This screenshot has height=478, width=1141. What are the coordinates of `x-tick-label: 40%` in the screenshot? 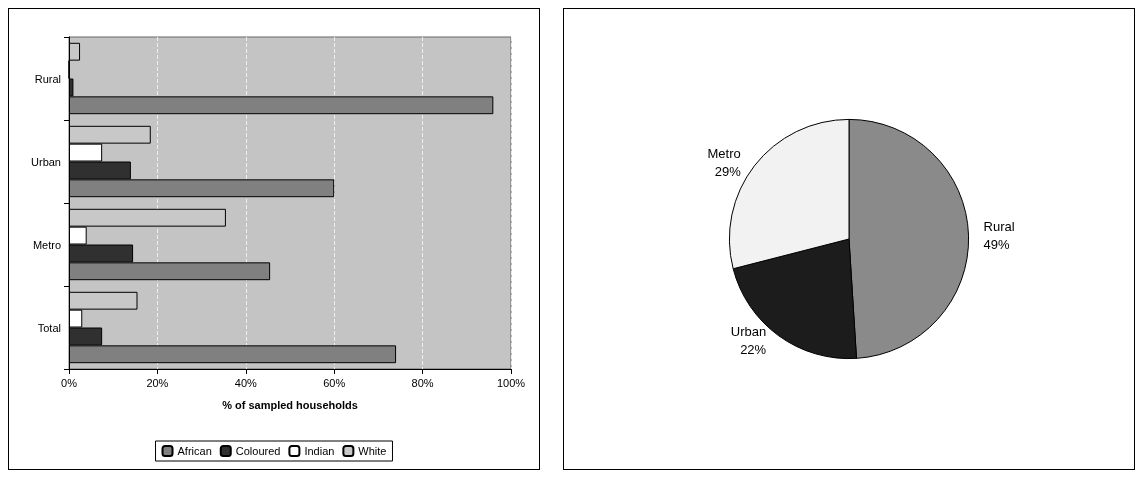 It's located at (246, 382).